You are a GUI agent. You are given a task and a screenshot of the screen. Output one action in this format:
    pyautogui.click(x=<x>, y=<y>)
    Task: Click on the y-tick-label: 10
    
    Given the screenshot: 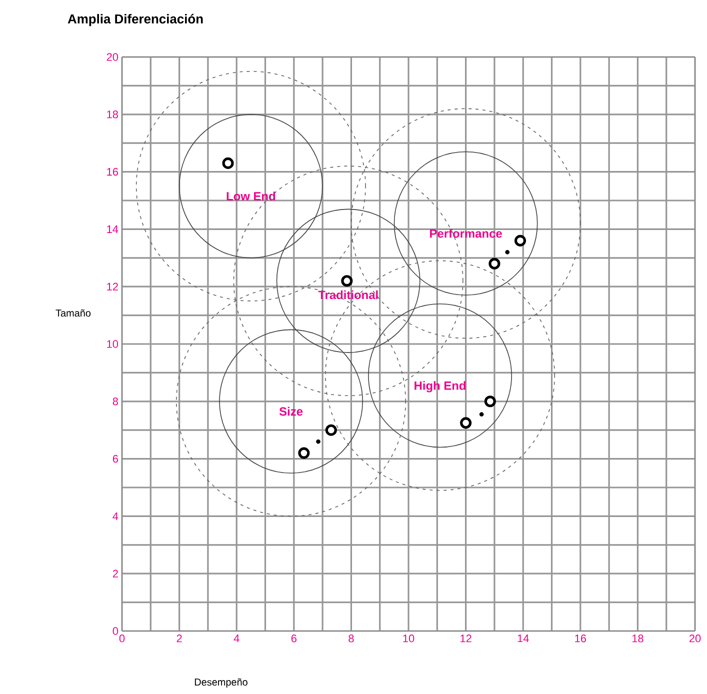 What is the action you would take?
    pyautogui.click(x=112, y=344)
    